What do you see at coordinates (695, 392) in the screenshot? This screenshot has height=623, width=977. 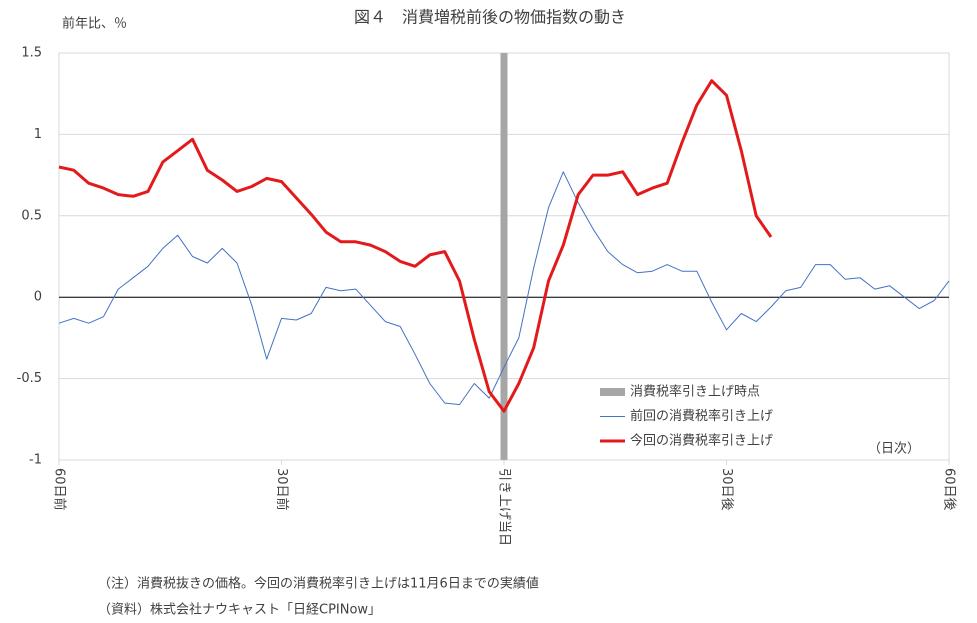 I see `legend-label: 消費税率引き上げ時点` at bounding box center [695, 392].